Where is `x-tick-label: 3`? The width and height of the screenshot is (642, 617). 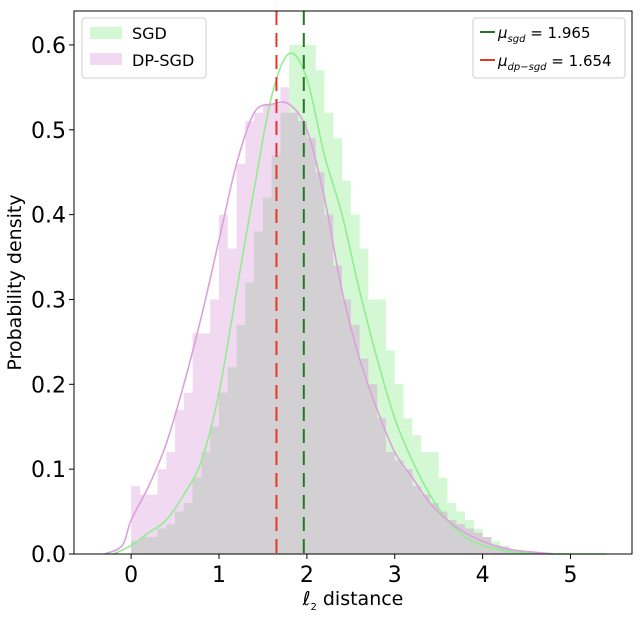
x-tick-label: 3 is located at coordinates (395, 575).